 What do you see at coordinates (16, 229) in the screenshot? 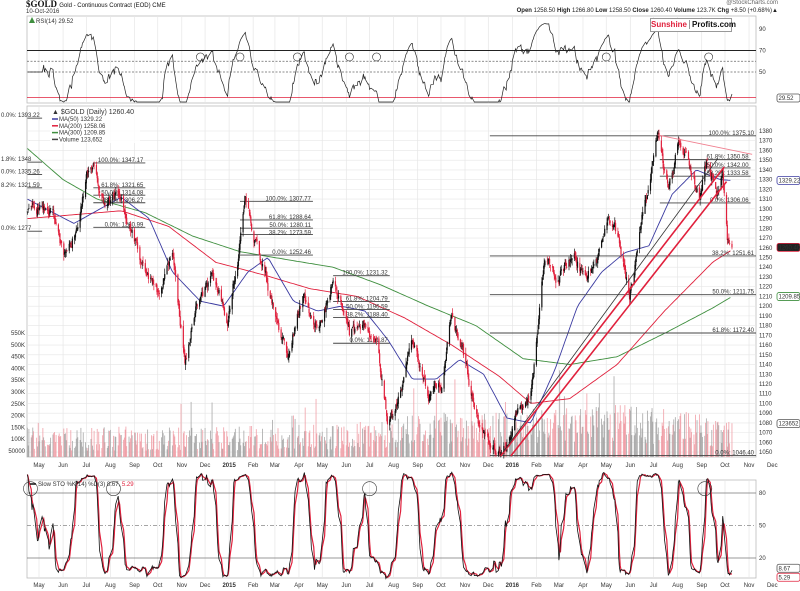
I see `fibonacci-level-label: 0.0%: 1277` at bounding box center [16, 229].